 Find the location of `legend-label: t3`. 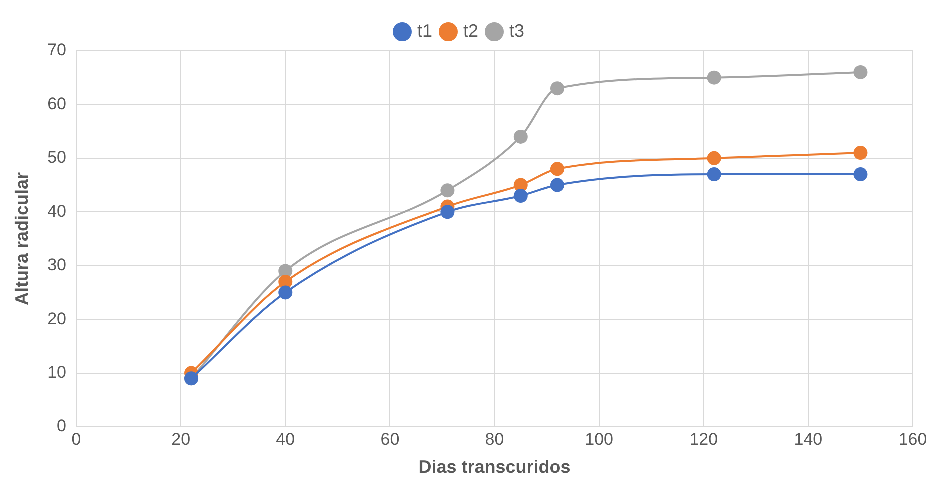

legend-label: t3 is located at coordinates (517, 30).